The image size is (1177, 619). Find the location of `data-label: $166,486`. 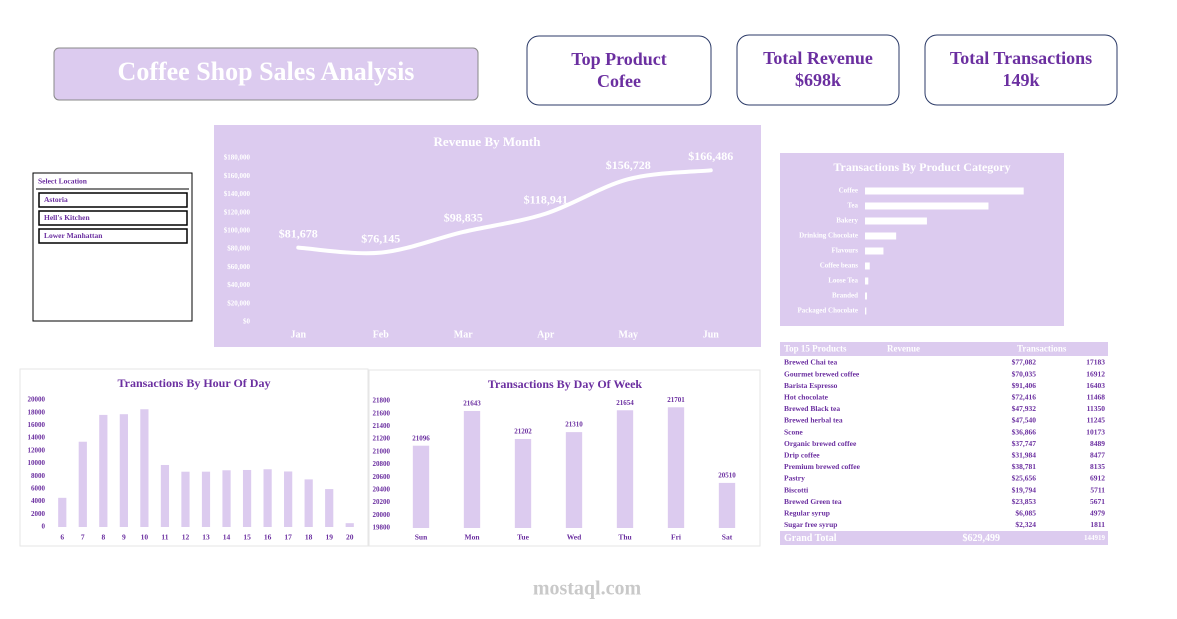

data-label: $166,486 is located at coordinates (710, 156).